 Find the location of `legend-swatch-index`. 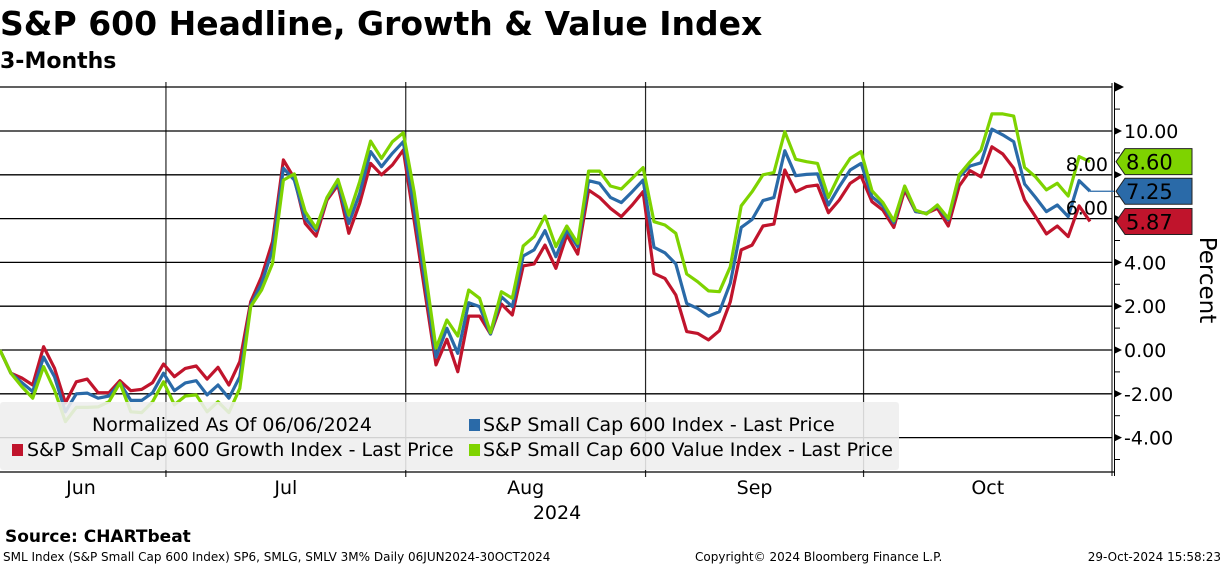

legend-swatch-index is located at coordinates (474, 425).